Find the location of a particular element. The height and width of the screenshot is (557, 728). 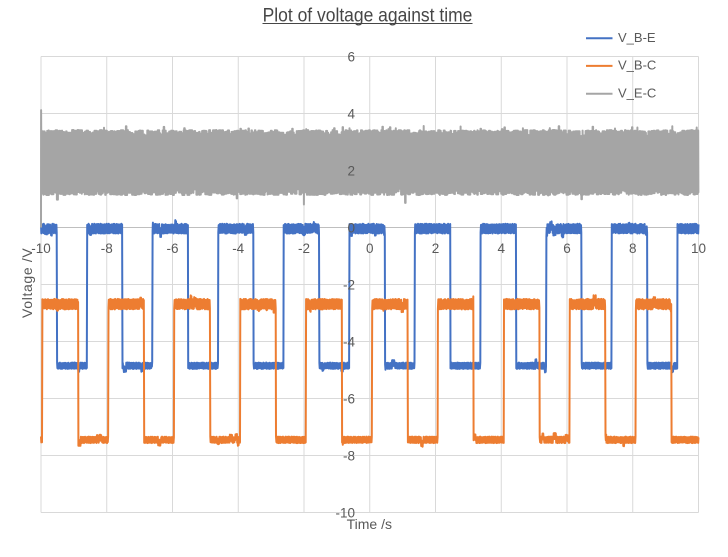

svg-text: Voltage /V is located at coordinates (27, 283).